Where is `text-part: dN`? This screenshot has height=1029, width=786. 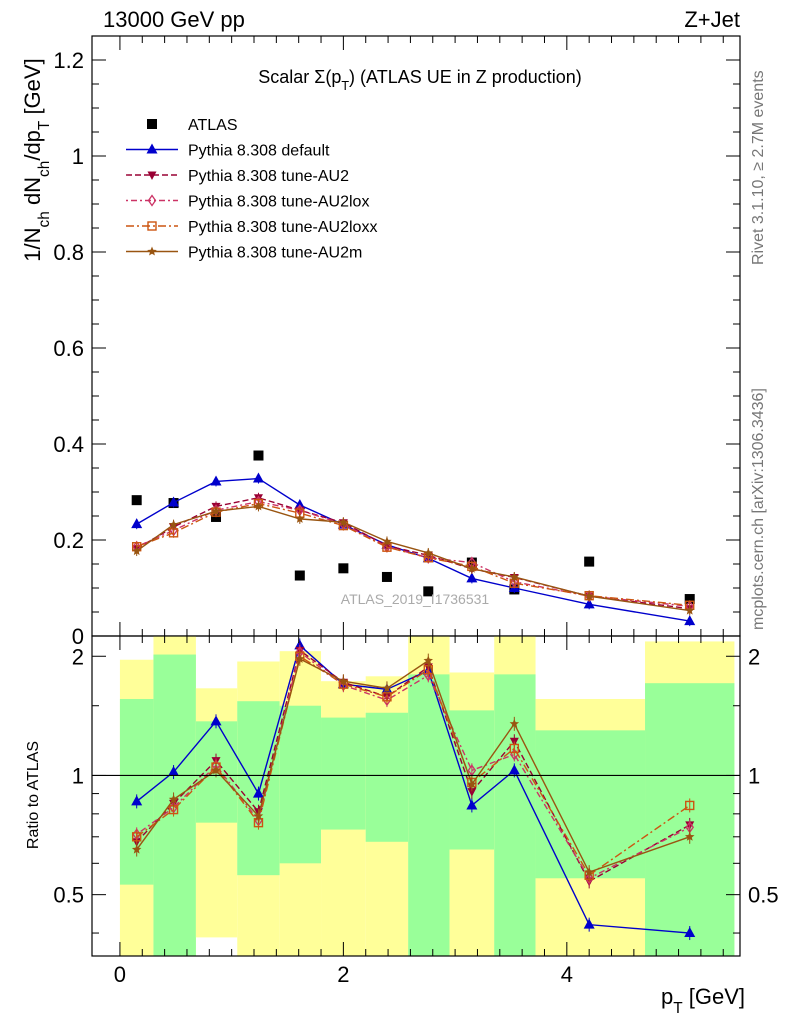 text-part: dN is located at coordinates (32, 194).